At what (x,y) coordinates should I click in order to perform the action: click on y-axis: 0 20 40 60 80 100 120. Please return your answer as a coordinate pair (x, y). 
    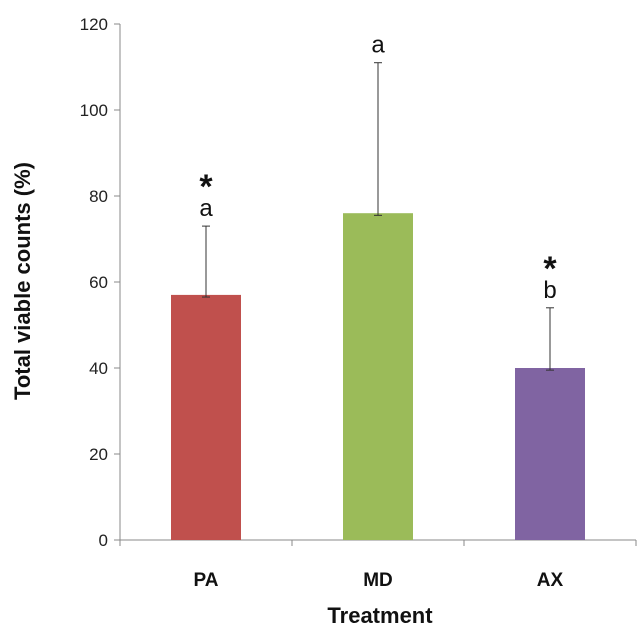
    Looking at the image, I should click on (100, 282).